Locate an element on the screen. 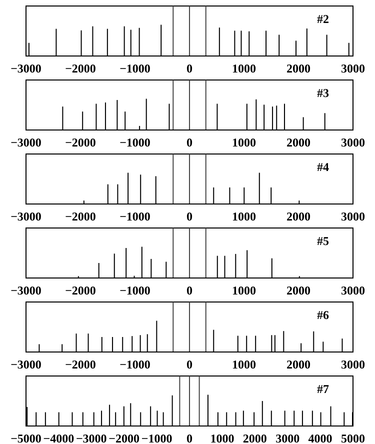  annotation: #2 is located at coordinates (323, 19).